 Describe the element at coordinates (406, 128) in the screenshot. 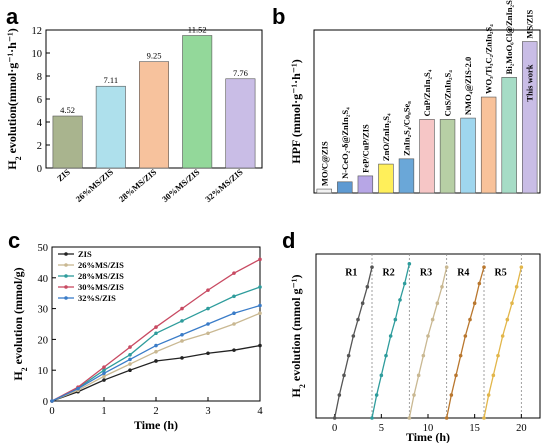

I see `category-label: ZnIn₂S₄/Co₉Se₈` at that location.